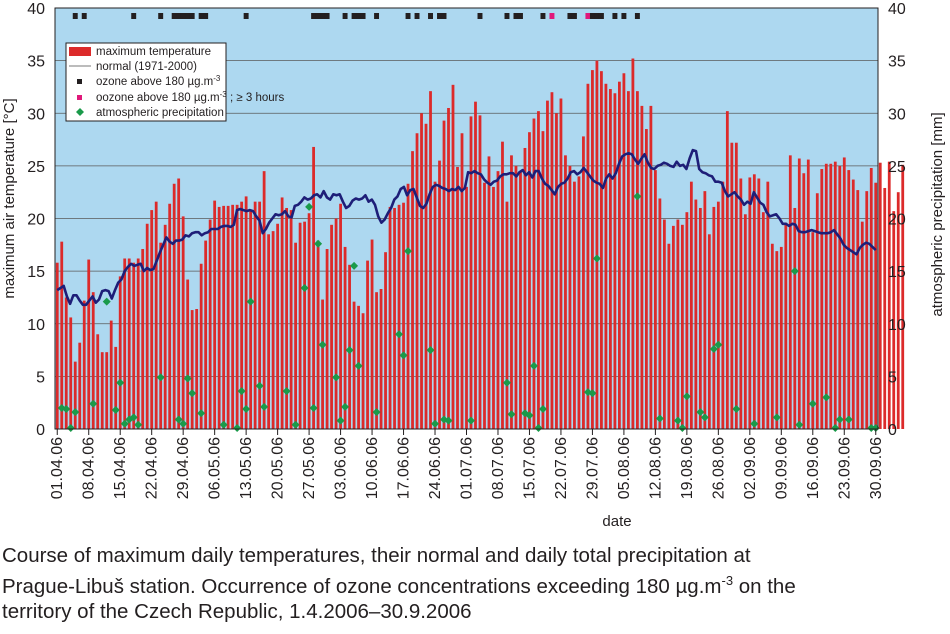 This screenshot has width=950, height=634. Describe the element at coordinates (750, 468) in the screenshot. I see `x-tick-label: 02.09.06` at that location.